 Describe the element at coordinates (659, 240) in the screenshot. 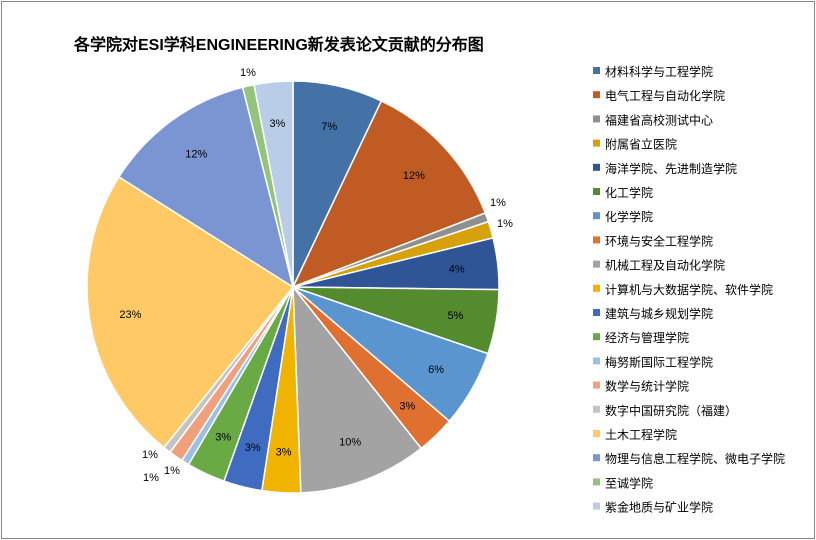

I see `legend-label: 环境与安全工程学院` at that location.